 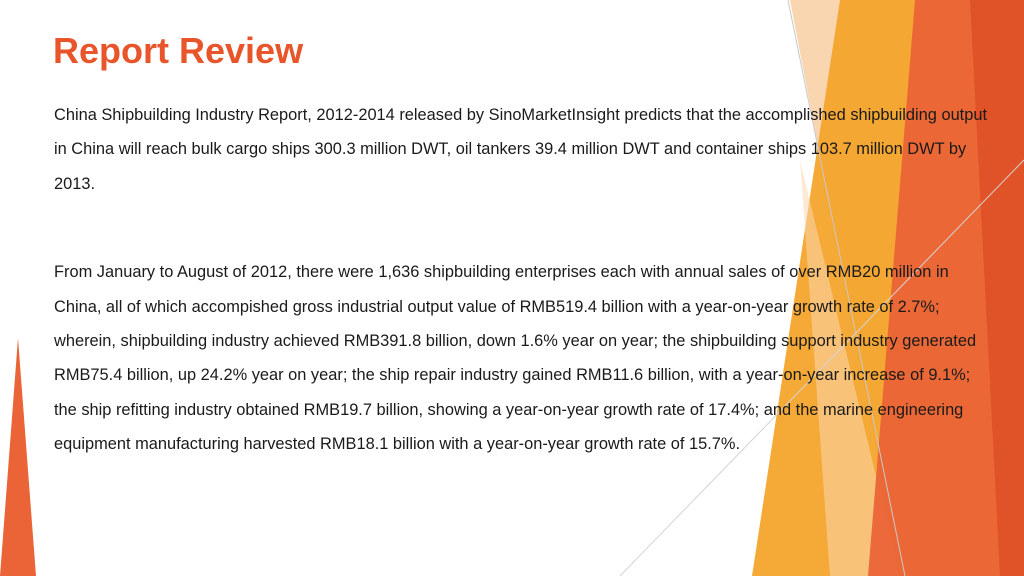 I want to click on slide-title: Report Review, so click(x=178, y=50).